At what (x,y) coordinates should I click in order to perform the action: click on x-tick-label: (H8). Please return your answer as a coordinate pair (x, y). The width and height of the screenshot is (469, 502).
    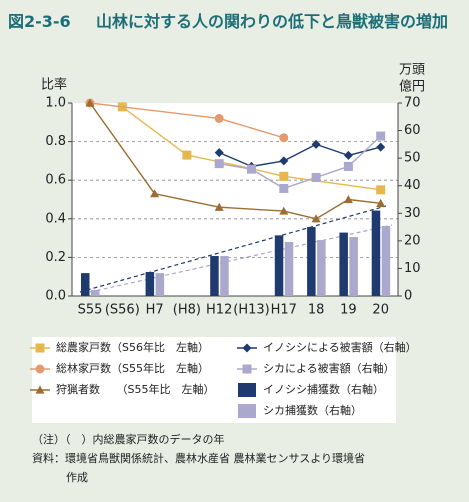
    Looking at the image, I should click on (187, 310).